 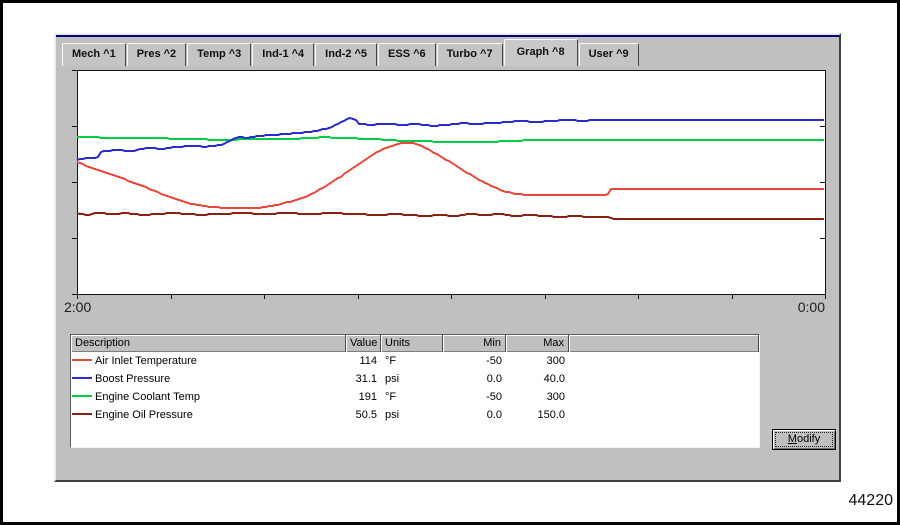 What do you see at coordinates (208, 361) in the screenshot?
I see `cell-description: Air Inlet Temperature` at bounding box center [208, 361].